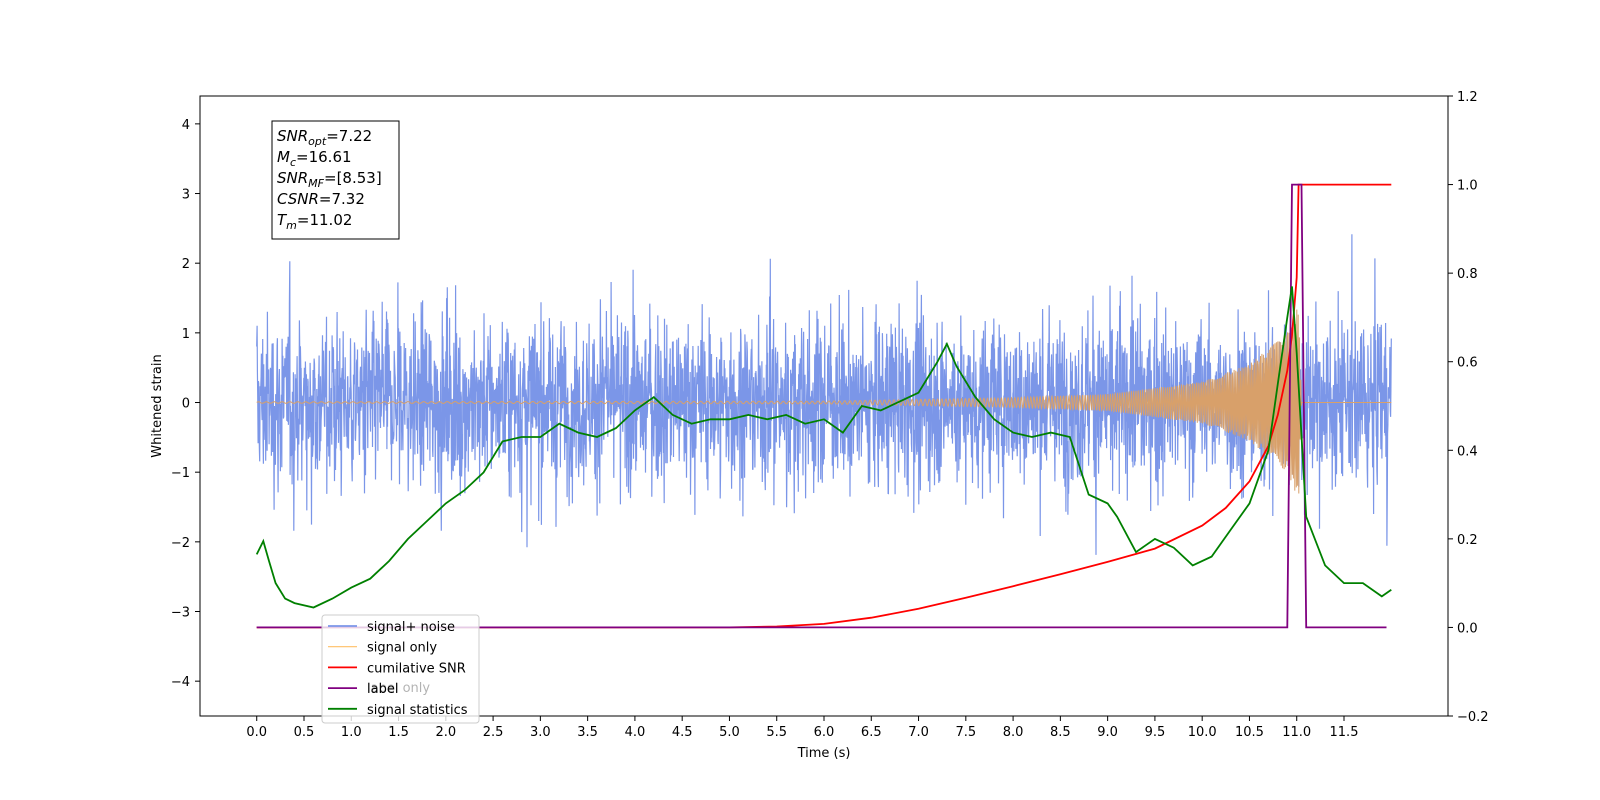 The image size is (1600, 800). Describe the element at coordinates (445, 732) in the screenshot. I see `x-tick-label: 2.0` at that location.